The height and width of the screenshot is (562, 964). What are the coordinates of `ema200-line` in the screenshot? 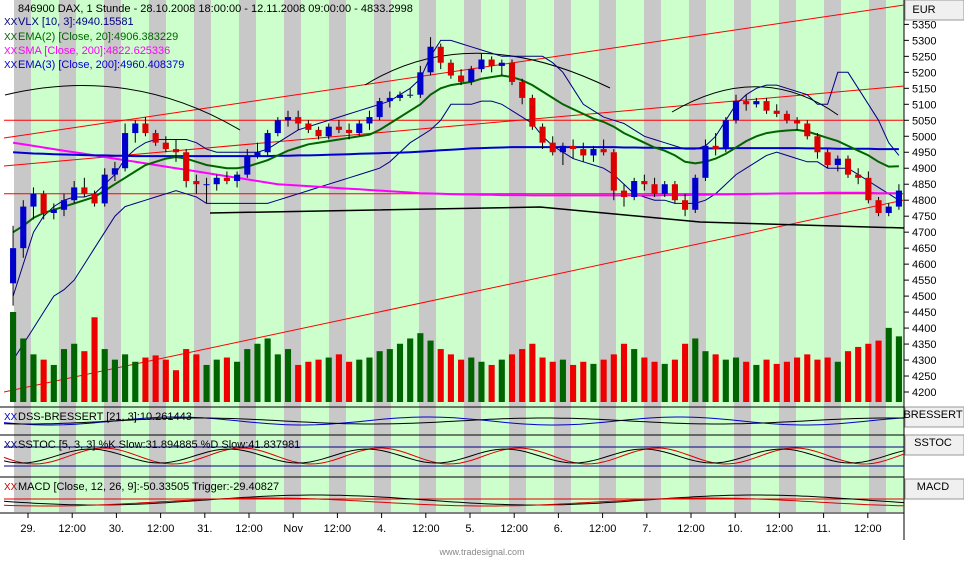 It's located at (456, 152).